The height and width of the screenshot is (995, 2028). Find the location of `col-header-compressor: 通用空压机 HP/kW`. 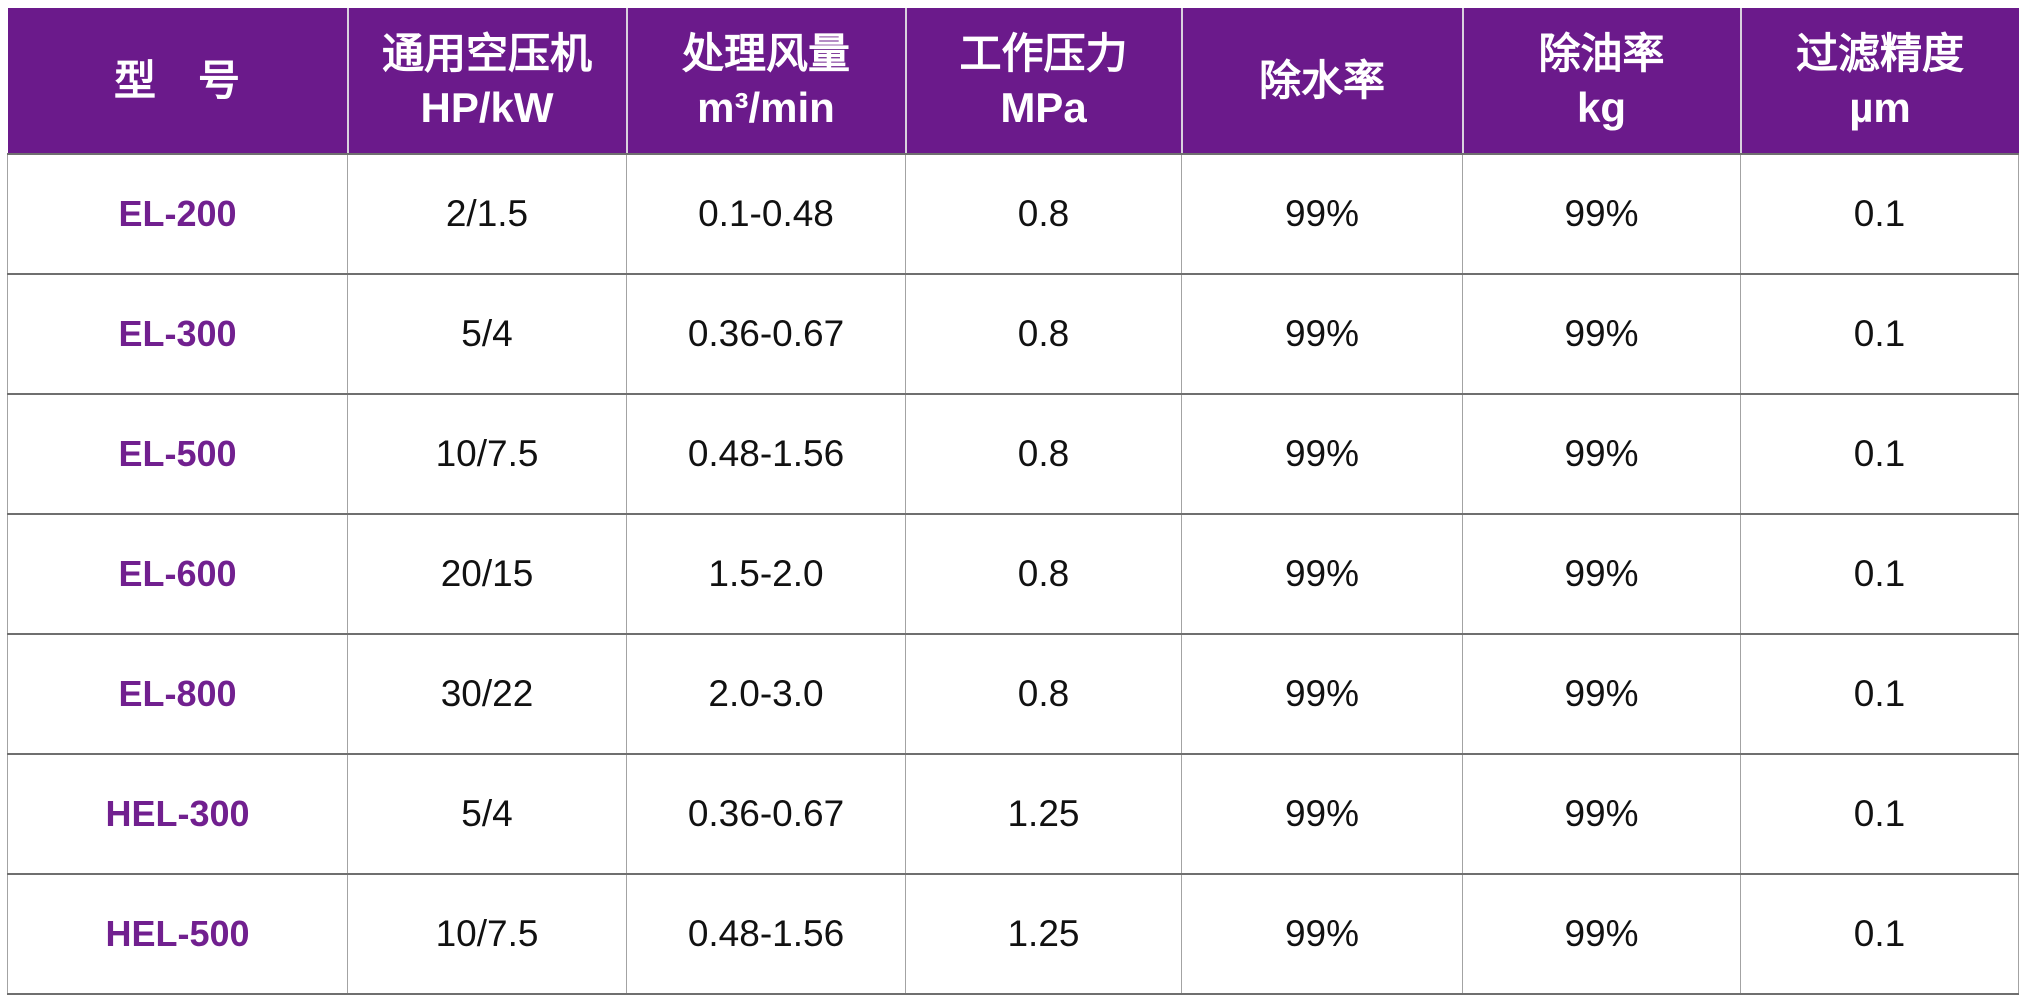

col-header-compressor: 通用空压机 HP/kW is located at coordinates (487, 81).